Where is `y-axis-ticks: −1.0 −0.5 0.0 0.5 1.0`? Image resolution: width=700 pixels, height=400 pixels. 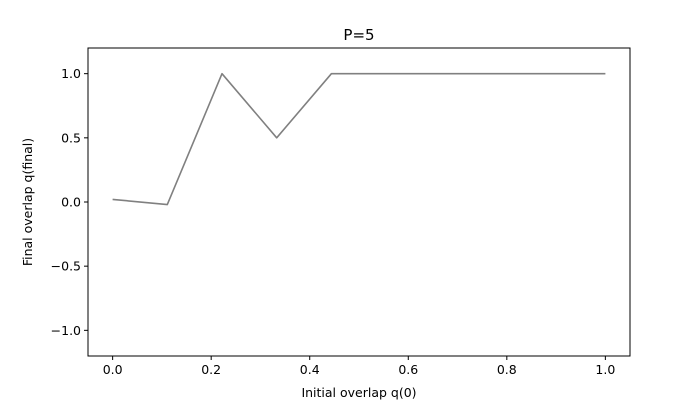
y-axis-ticks: −1.0 −0.5 0.0 0.5 1.0 is located at coordinates (69, 202).